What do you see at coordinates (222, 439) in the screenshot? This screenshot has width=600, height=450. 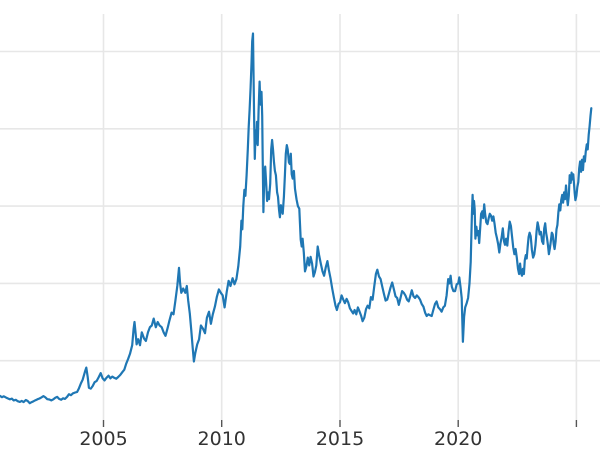 I see `x-axis-tick-label: 2010` at bounding box center [222, 439].